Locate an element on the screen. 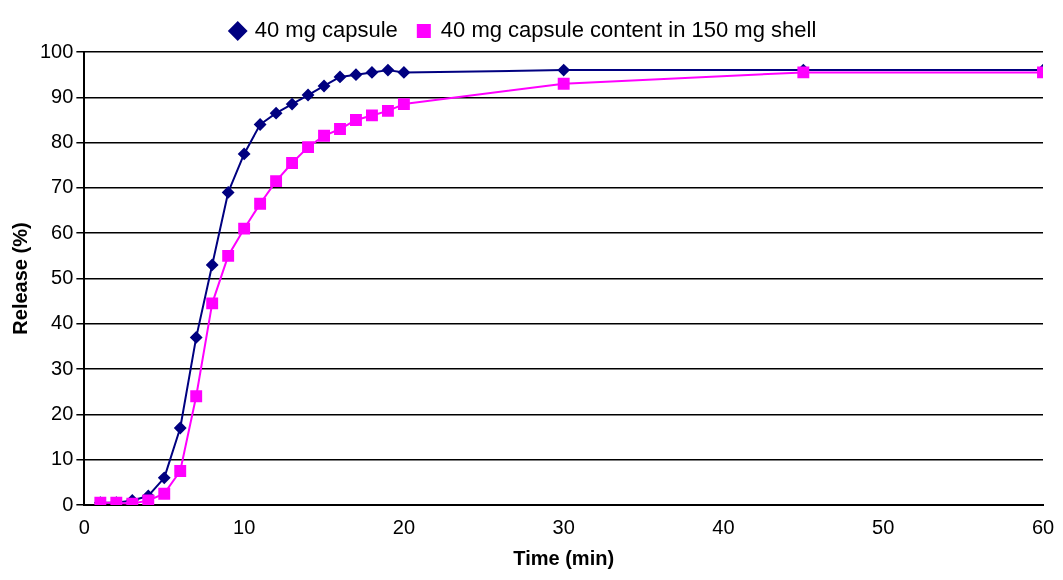 Image resolution: width=1063 pixels, height=580 pixels. y-tick-label: 70 is located at coordinates (62, 186).